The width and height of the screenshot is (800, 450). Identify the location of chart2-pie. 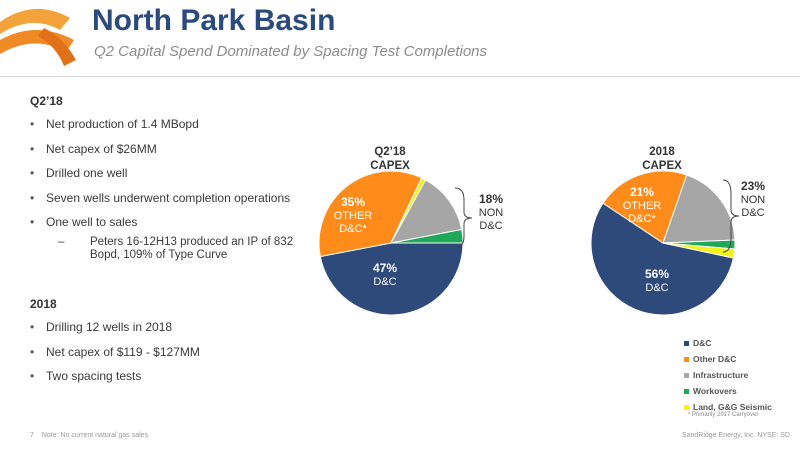
(663, 243).